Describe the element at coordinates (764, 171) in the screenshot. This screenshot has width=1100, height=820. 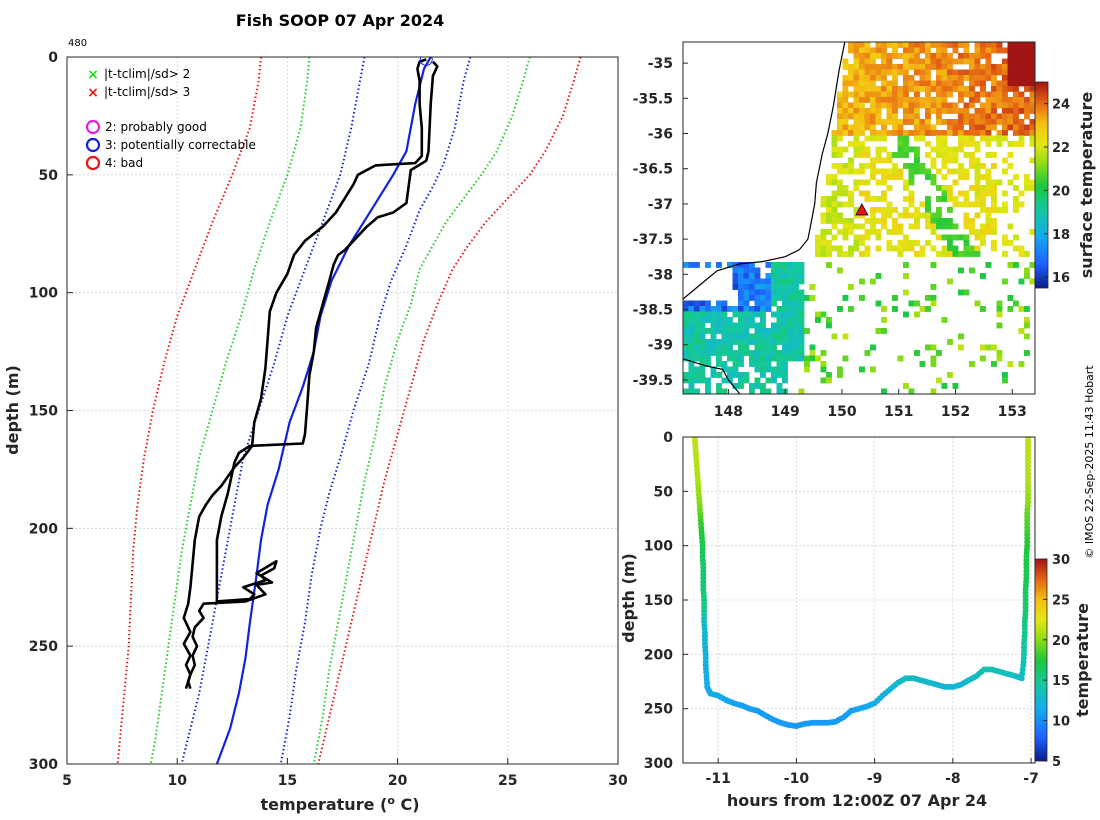
I see `coastline-line` at that location.